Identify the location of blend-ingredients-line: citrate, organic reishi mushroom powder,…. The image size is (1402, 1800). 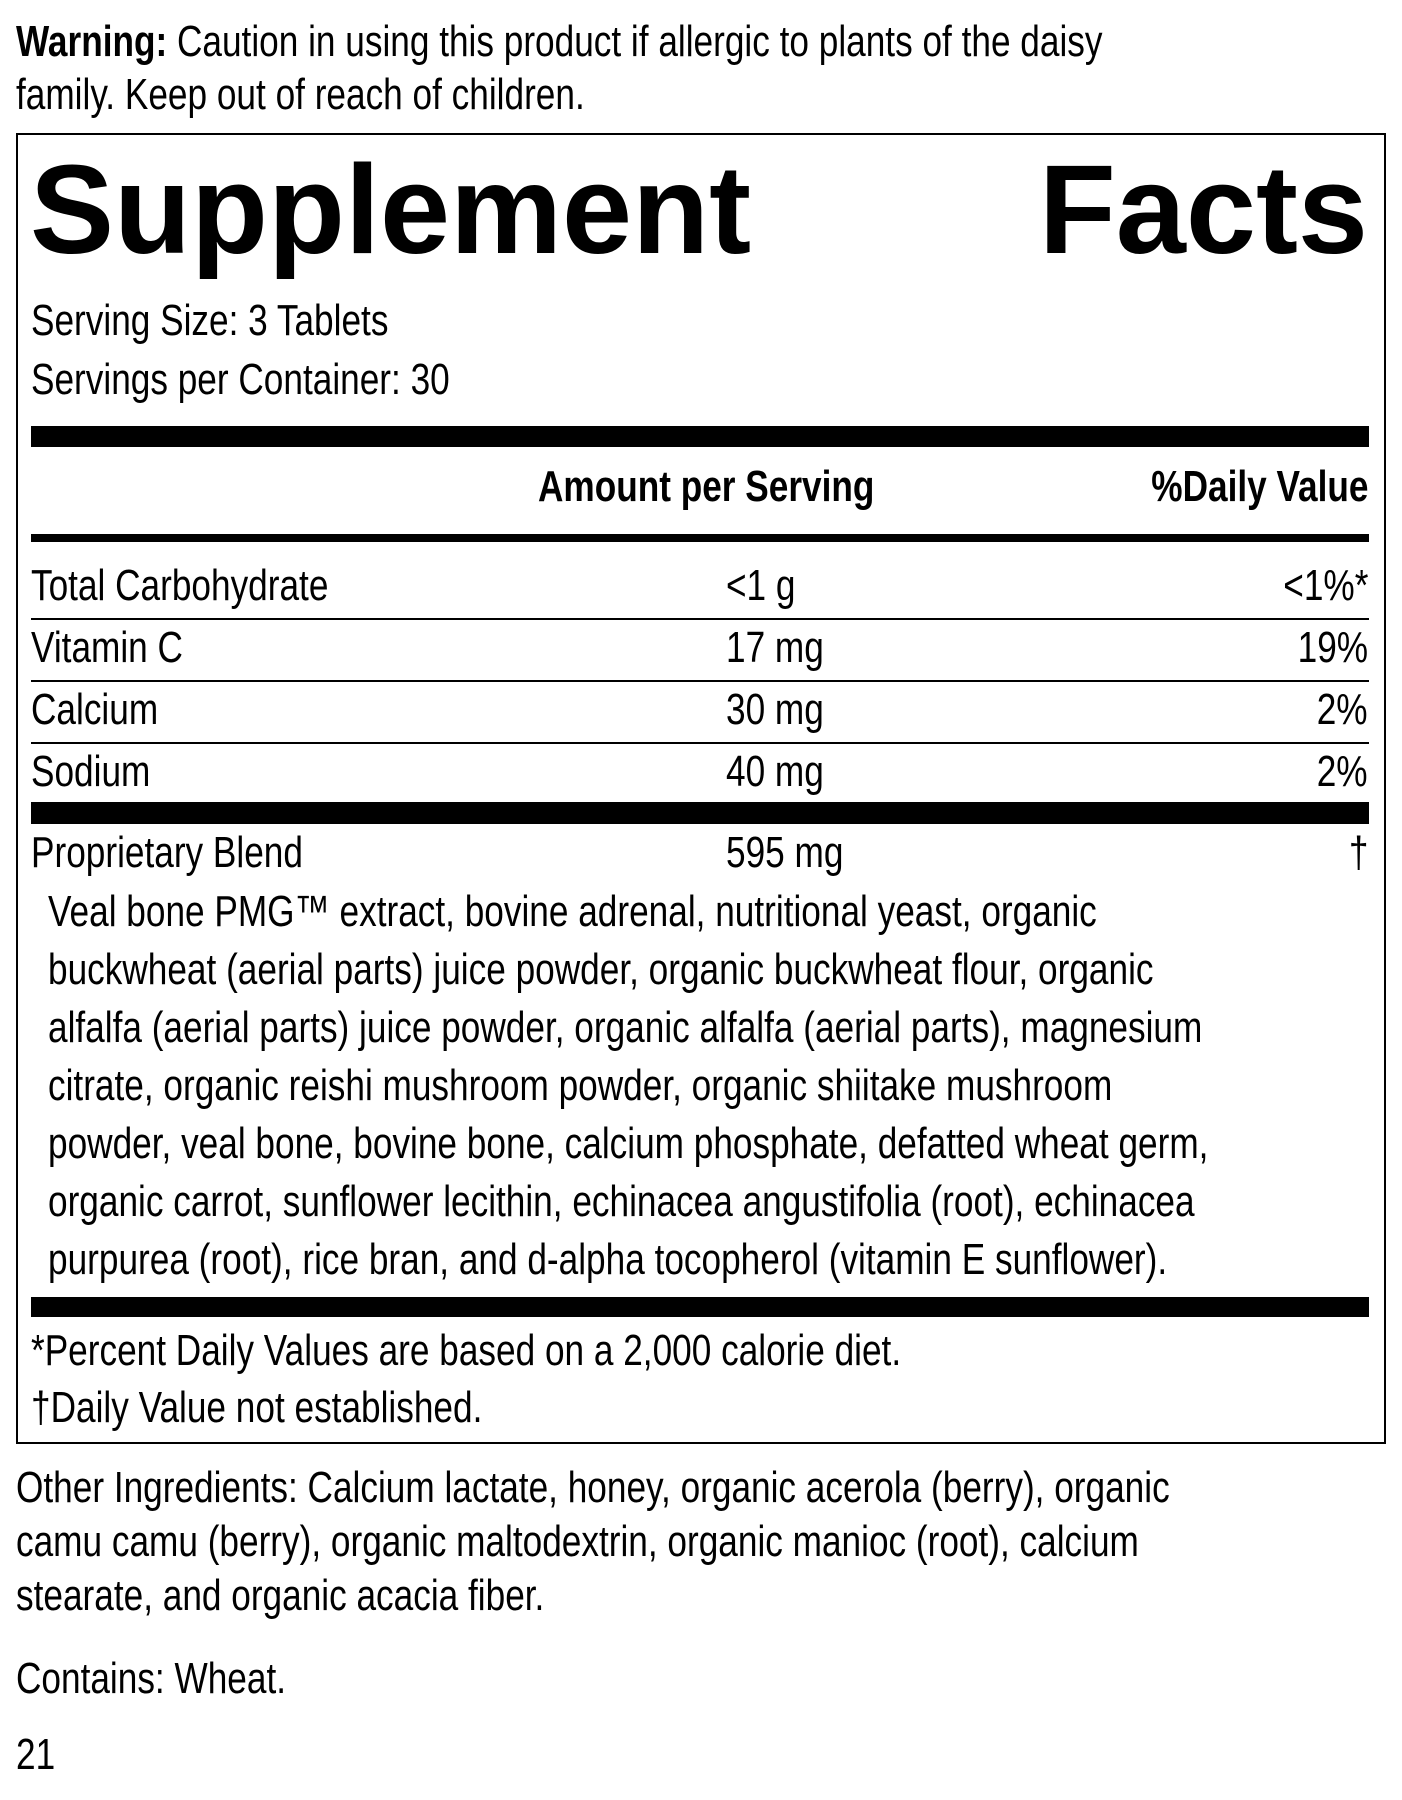
(580, 1085).